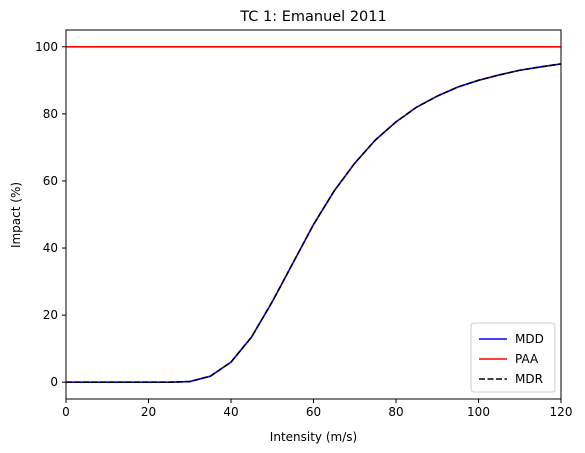  I want to click on legend-box, so click(513, 357).